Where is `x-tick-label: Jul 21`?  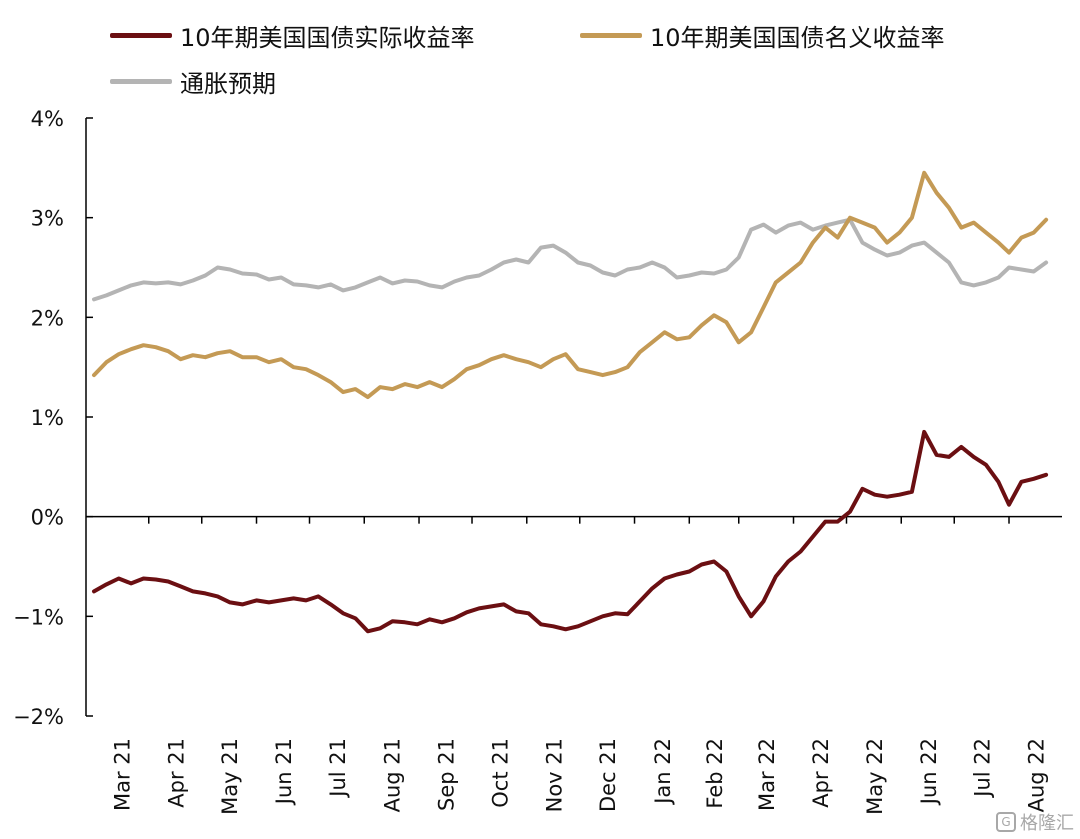 x-tick-label: Jul 21 is located at coordinates (338, 768).